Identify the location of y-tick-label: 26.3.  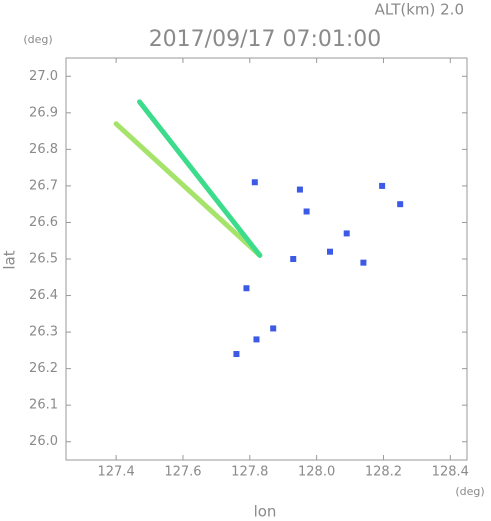
(43, 332).